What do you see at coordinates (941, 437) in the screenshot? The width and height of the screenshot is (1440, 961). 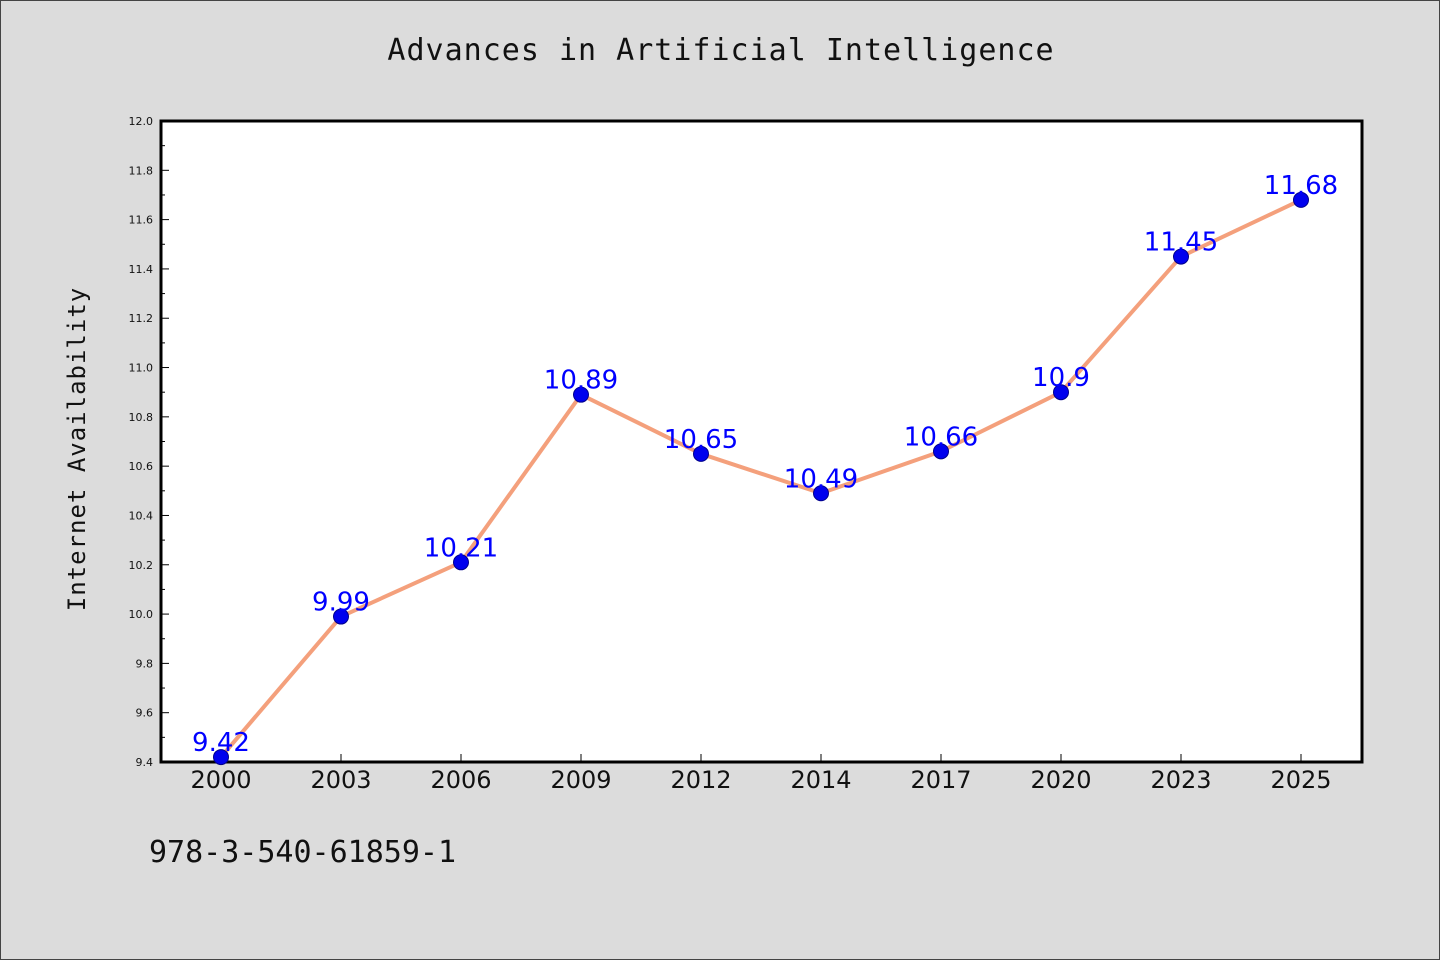 I see `data-label: 10.66` at bounding box center [941, 437].